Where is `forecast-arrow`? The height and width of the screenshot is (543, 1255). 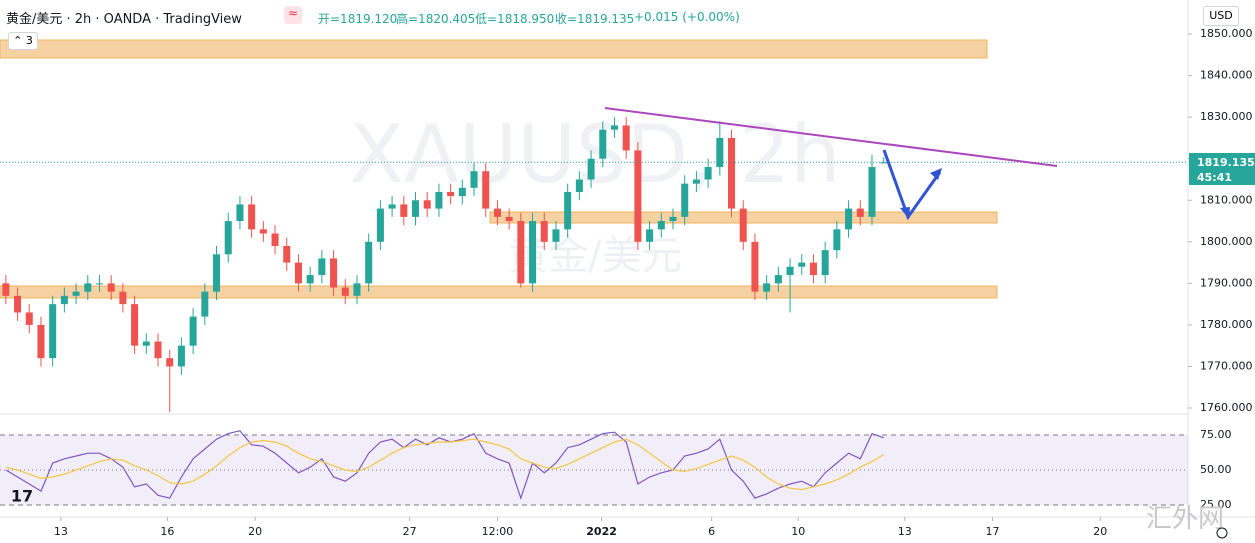
forecast-arrow is located at coordinates (912, 185).